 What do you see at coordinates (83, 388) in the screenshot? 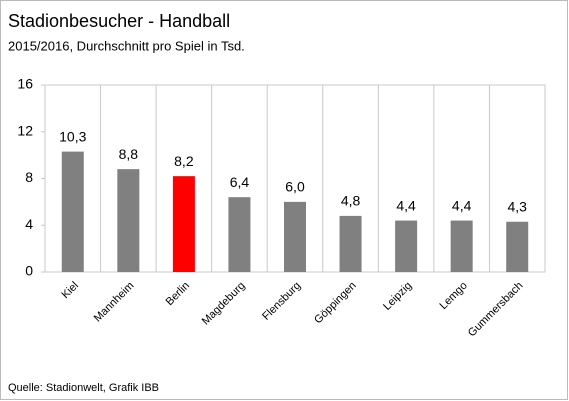
I see `source: Quelle: Stadionwelt, Grafik IBB` at bounding box center [83, 388].